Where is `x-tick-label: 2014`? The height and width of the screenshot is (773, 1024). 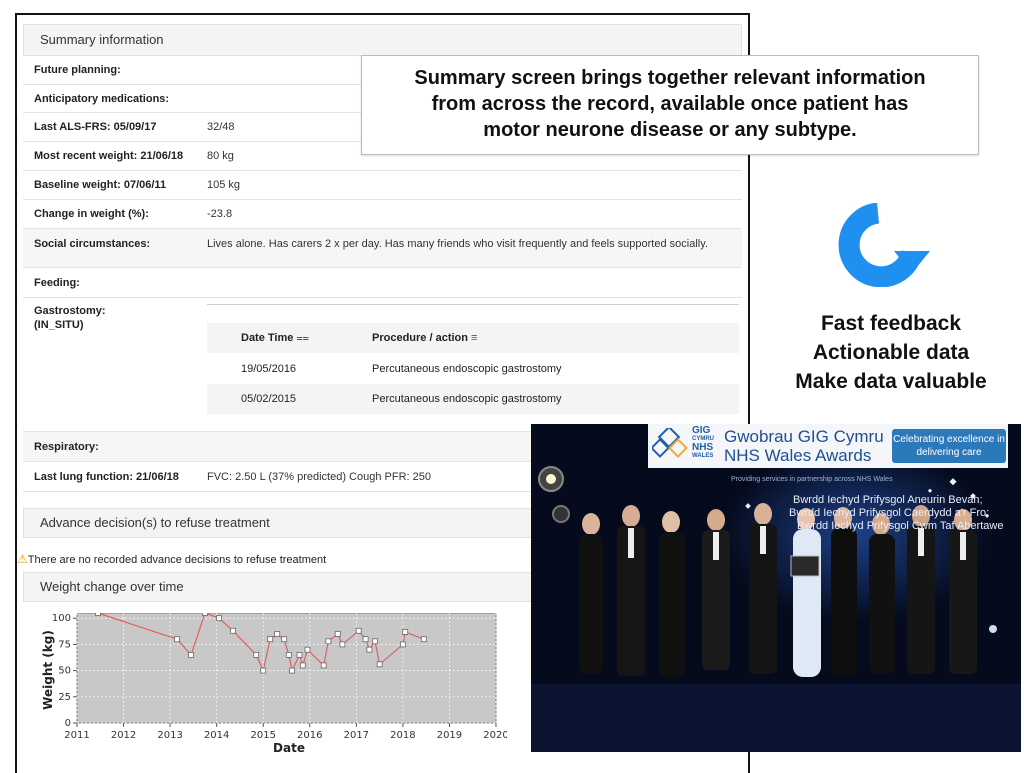
x-tick-label: 2014 is located at coordinates (216, 735).